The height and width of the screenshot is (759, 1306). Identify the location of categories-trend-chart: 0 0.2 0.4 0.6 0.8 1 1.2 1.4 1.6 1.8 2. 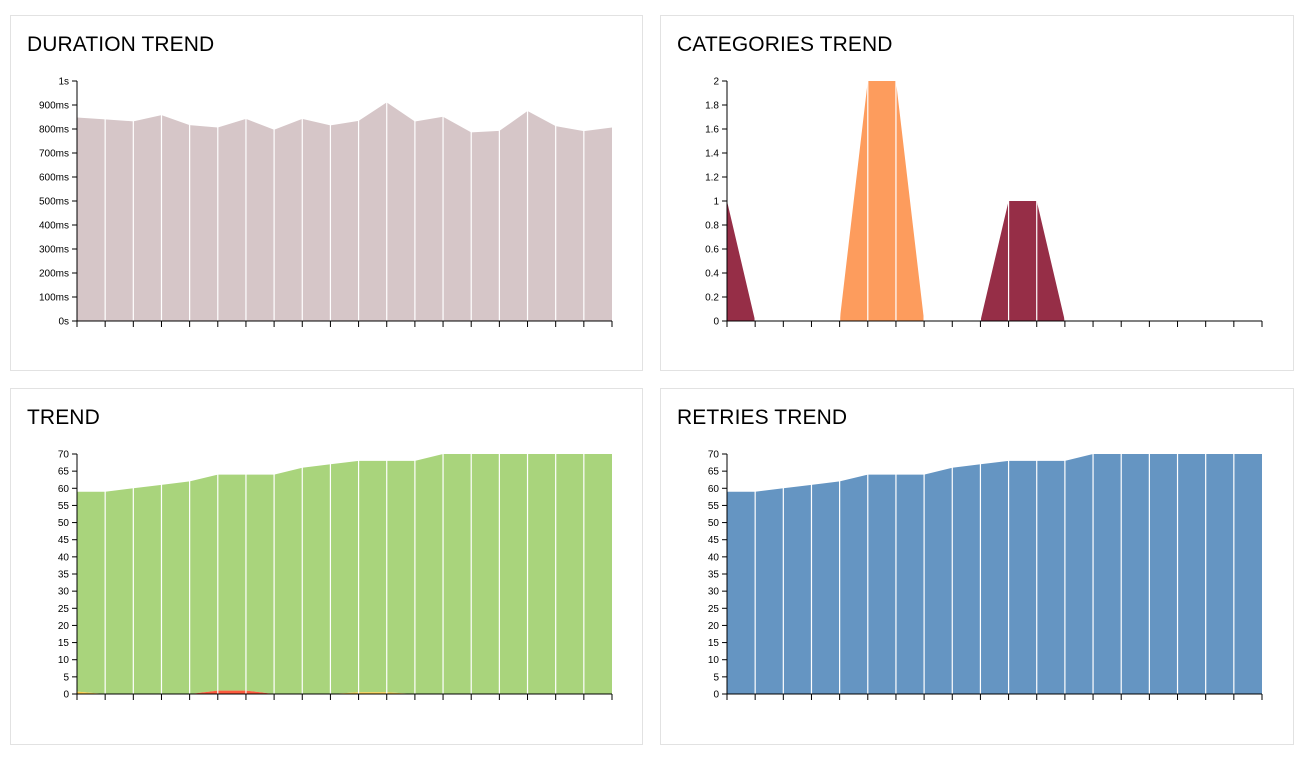
(984, 202).